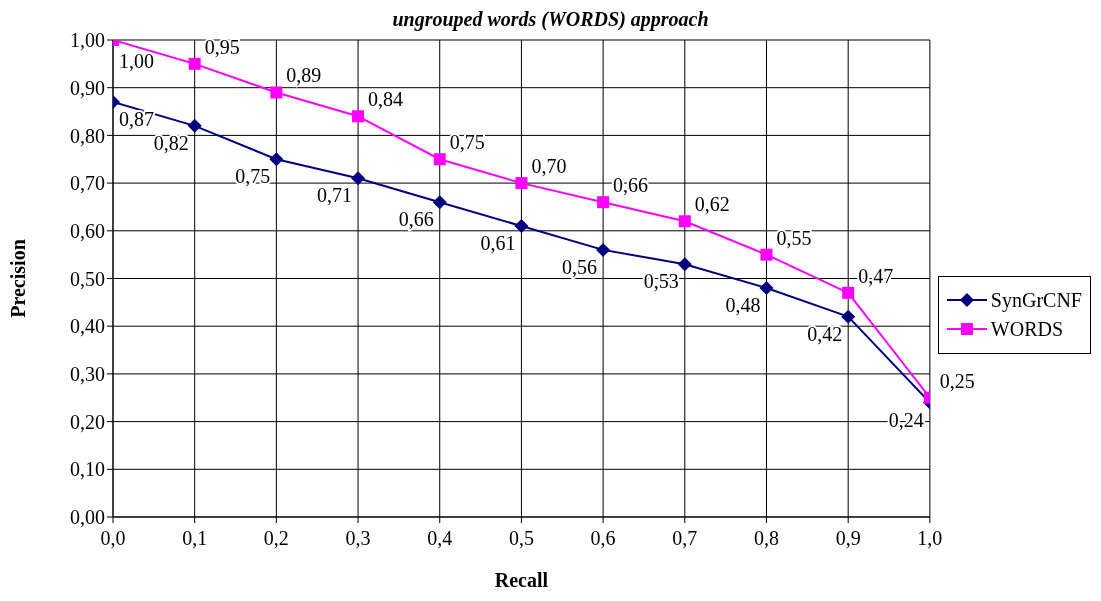 This screenshot has width=1101, height=601. What do you see at coordinates (580, 266) in the screenshot?
I see `data-label: 0,56` at bounding box center [580, 266].